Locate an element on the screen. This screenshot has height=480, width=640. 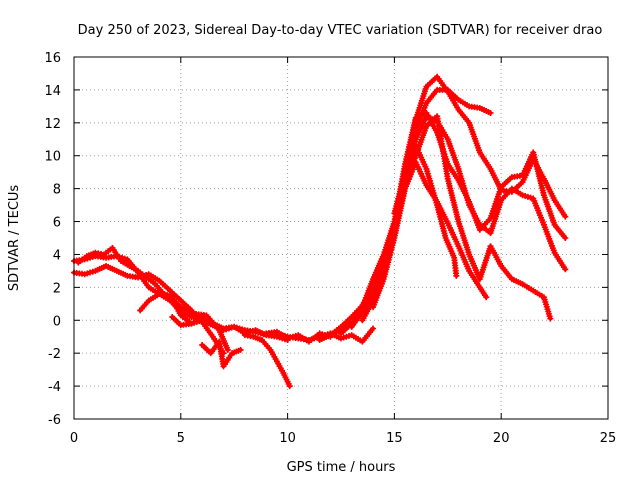
y-tick-label: -6 is located at coordinates (54, 420).